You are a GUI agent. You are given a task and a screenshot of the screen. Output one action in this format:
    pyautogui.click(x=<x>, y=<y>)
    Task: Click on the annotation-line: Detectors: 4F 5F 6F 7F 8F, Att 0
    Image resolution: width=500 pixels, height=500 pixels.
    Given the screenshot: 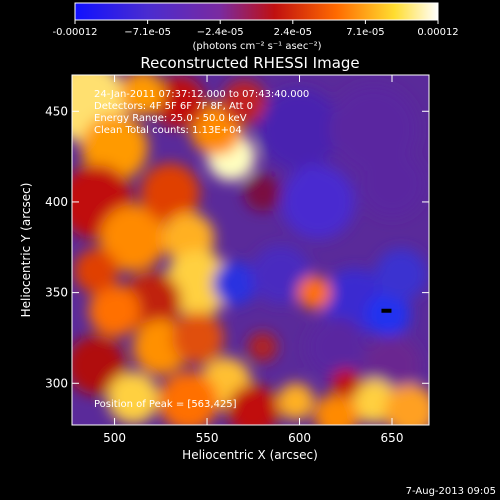 What is the action you would take?
    pyautogui.click(x=173, y=106)
    